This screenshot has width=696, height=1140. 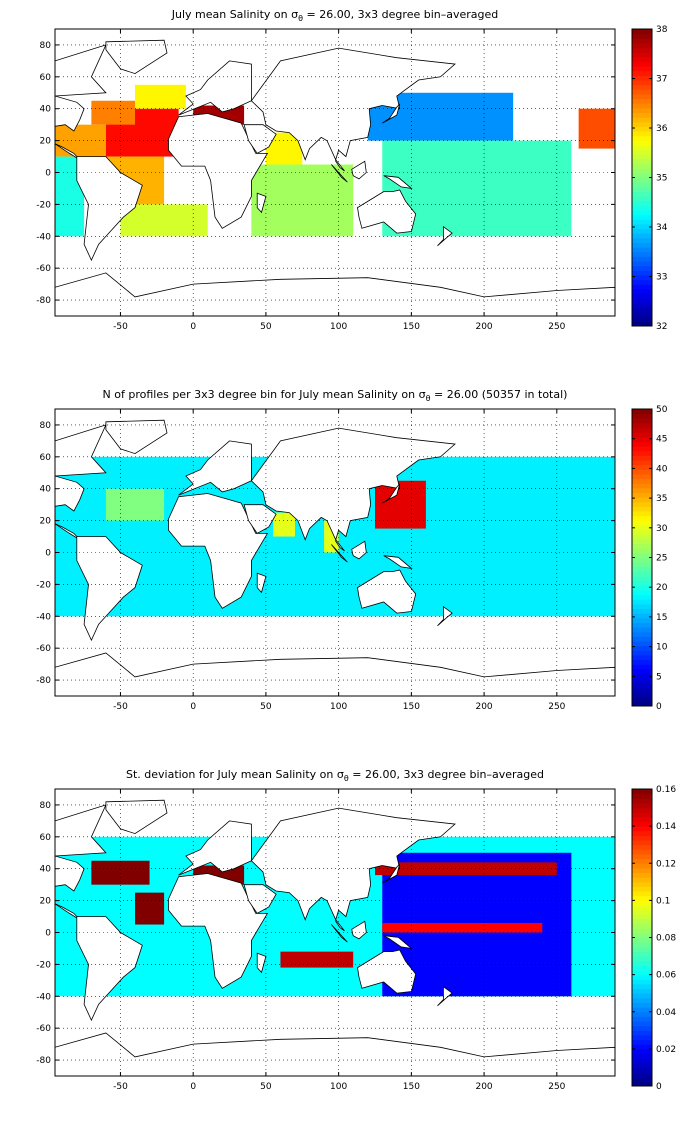 I want to click on colorbar-tick-label: 35, so click(x=661, y=499).